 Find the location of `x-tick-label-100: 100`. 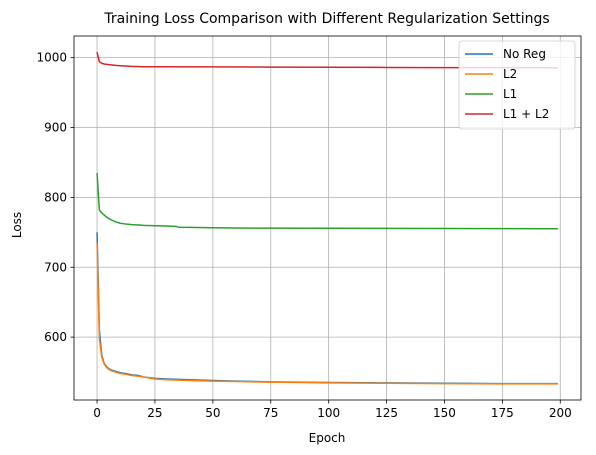

x-tick-label-100: 100 is located at coordinates (328, 413).